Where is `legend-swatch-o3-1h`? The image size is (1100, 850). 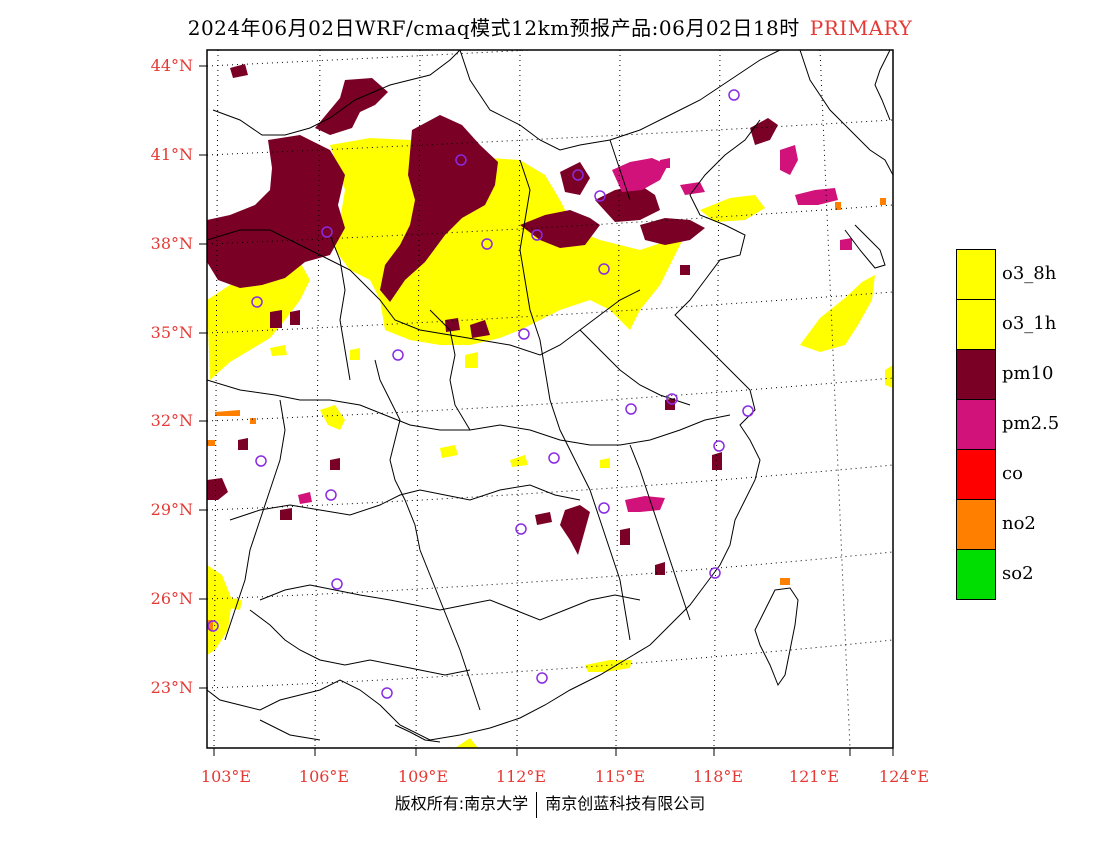
legend-swatch-o3-1h is located at coordinates (976, 324).